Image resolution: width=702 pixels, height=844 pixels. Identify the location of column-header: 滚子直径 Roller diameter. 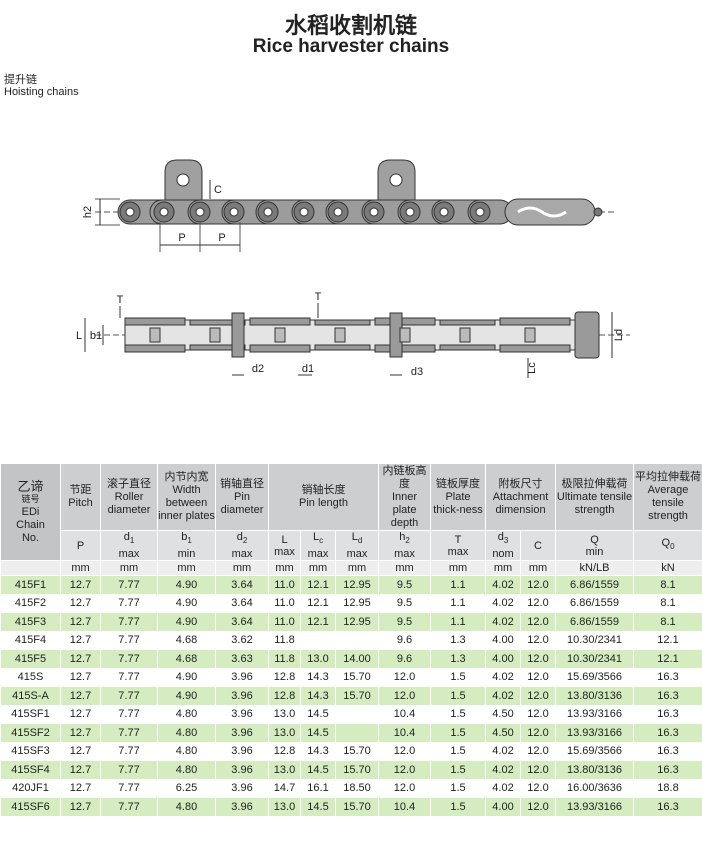
(129, 497).